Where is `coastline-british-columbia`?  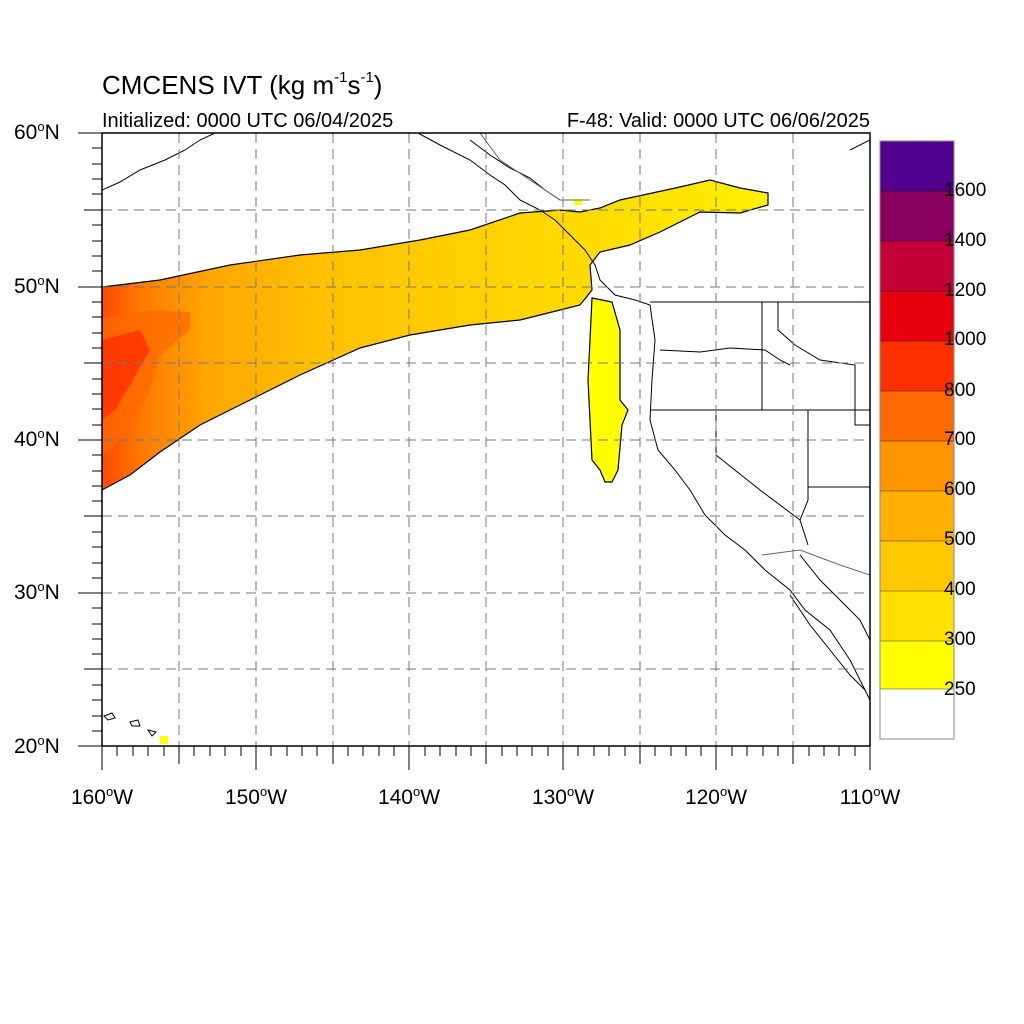
coastline-british-columbia is located at coordinates (602, 262).